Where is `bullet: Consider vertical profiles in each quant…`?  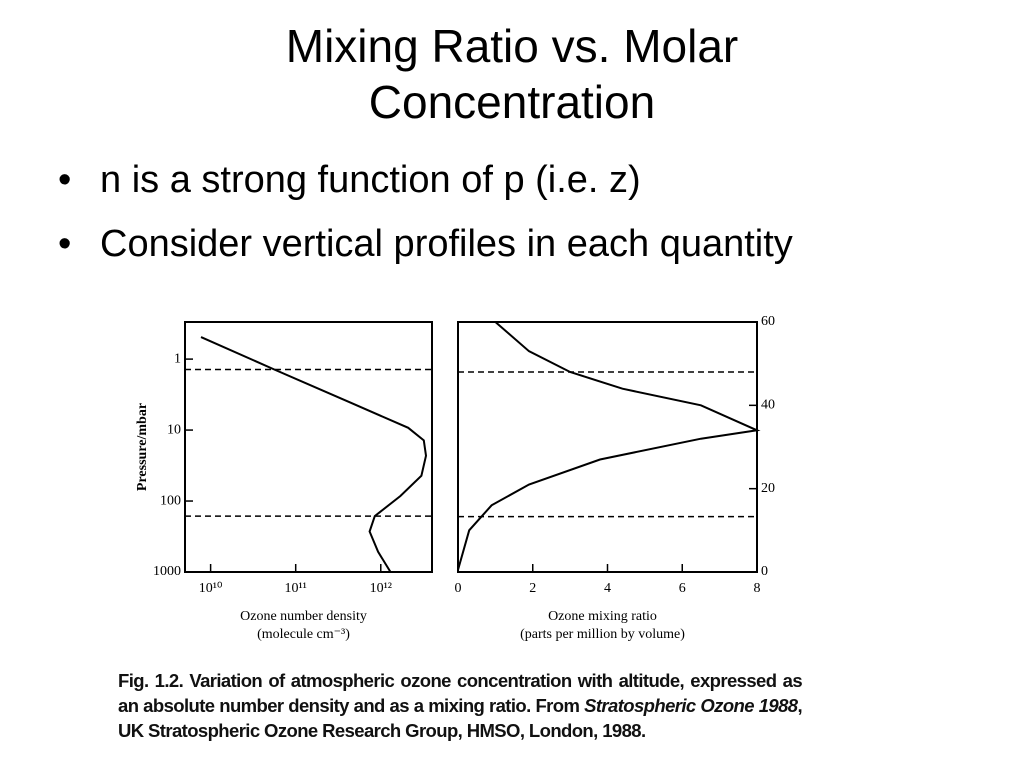
bullet: Consider vertical profiles in each quant… is located at coordinates (425, 248).